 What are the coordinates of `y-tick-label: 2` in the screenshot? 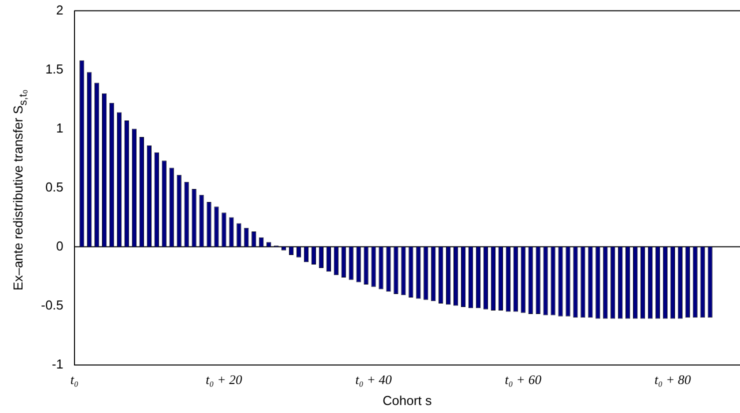 It's located at (60, 10).